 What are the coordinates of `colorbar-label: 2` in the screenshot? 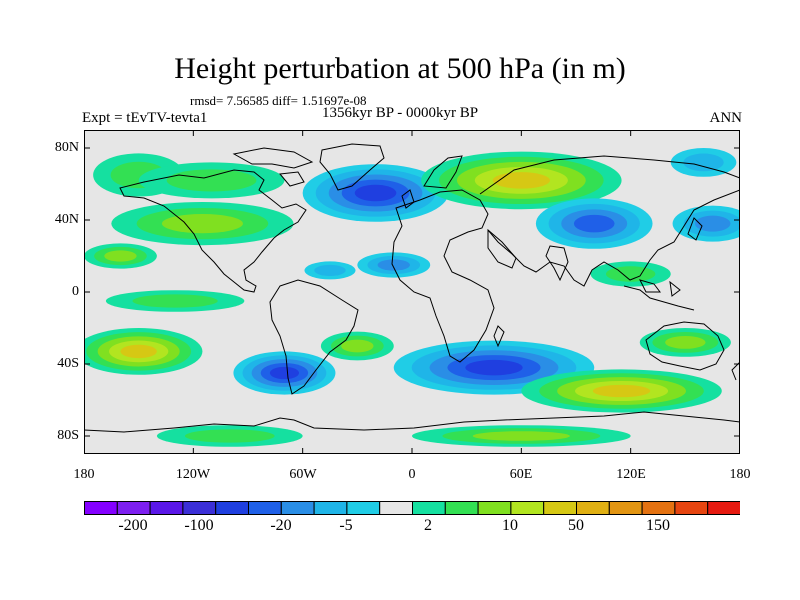 It's located at (428, 525).